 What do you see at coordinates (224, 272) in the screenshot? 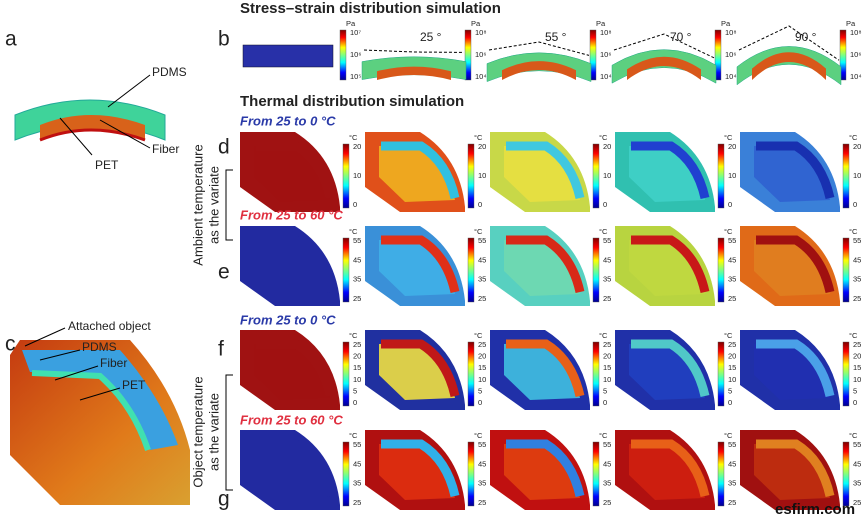
I see `panel-label: e` at bounding box center [224, 272].